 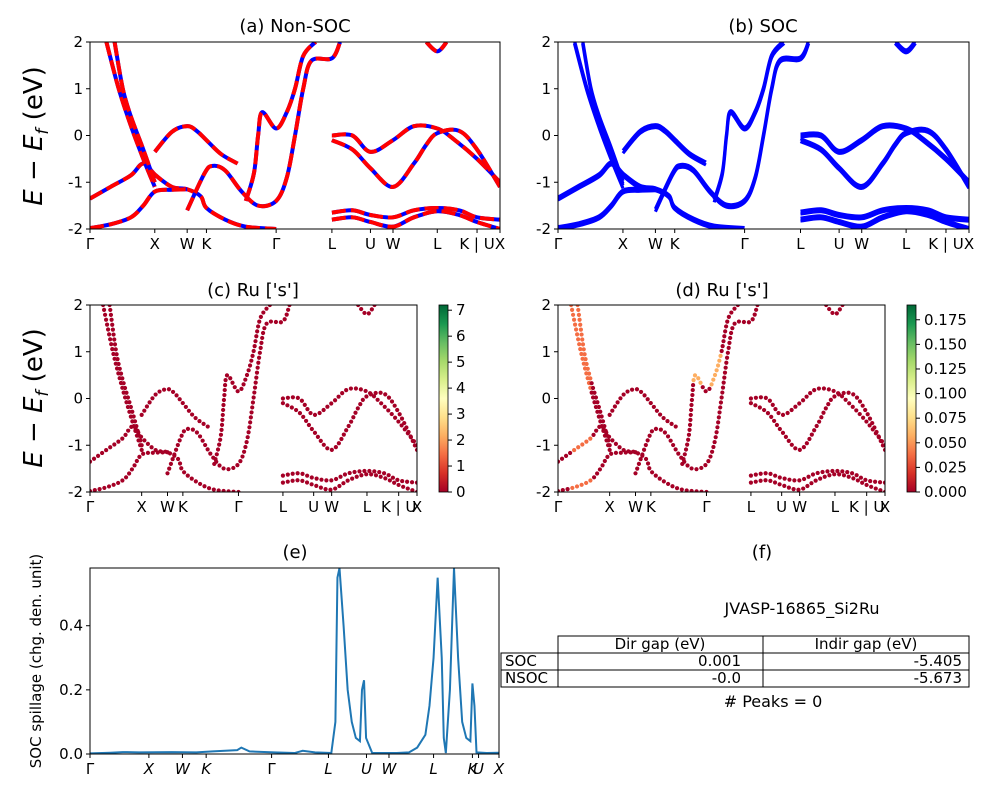 I want to click on panel-a-bands, so click(x=295, y=135).